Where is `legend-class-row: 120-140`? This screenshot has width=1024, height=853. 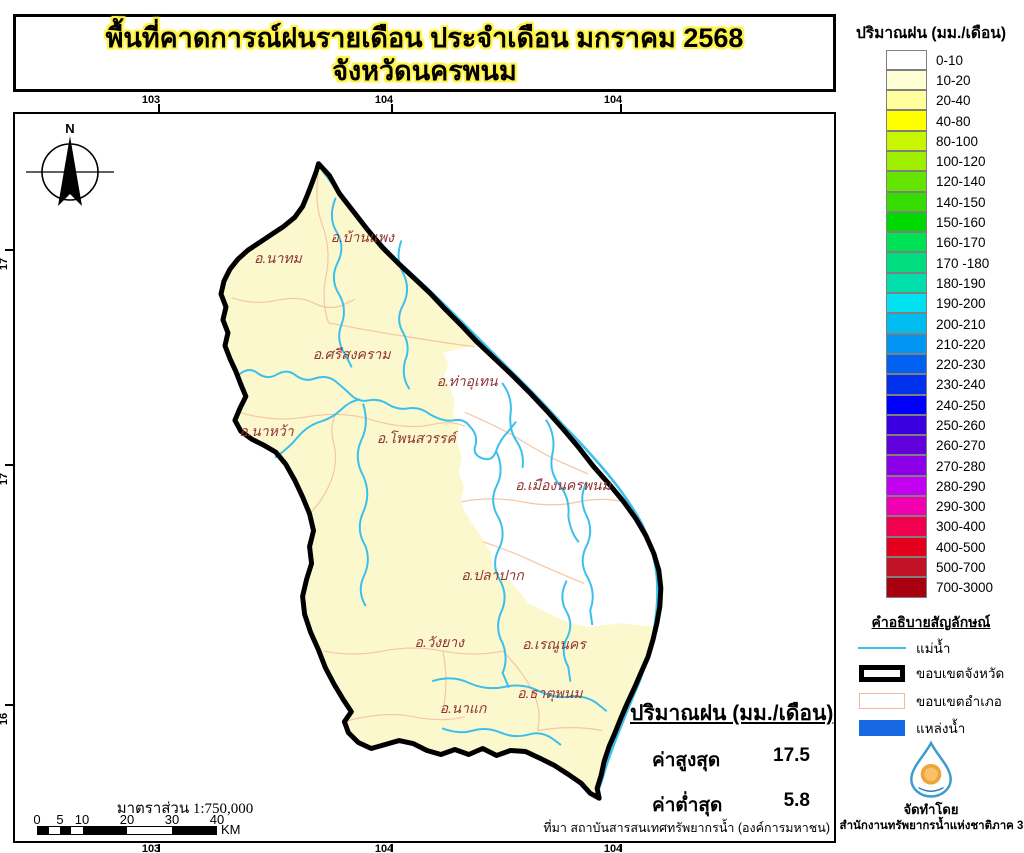
legend-class-row: 120-140 is located at coordinates (939, 181).